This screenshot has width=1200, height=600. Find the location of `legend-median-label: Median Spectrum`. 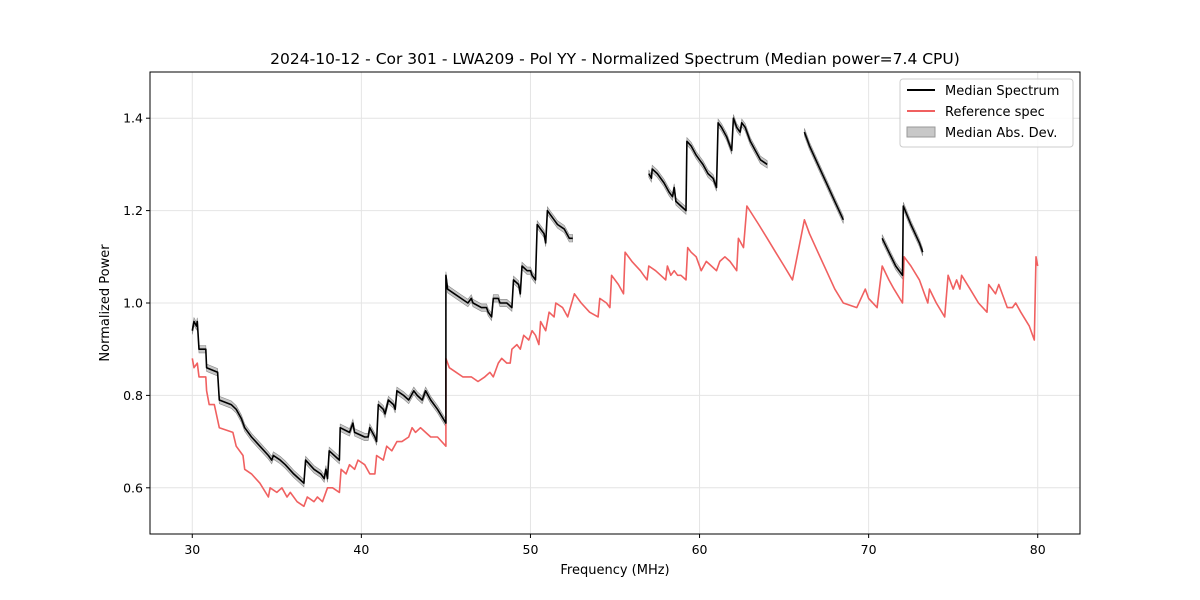

legend-median-label: Median Spectrum is located at coordinates (1002, 91).